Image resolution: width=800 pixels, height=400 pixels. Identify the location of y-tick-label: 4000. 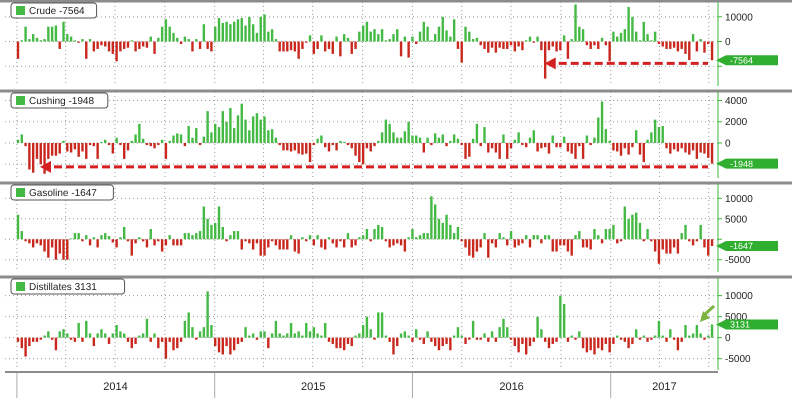
(736, 101).